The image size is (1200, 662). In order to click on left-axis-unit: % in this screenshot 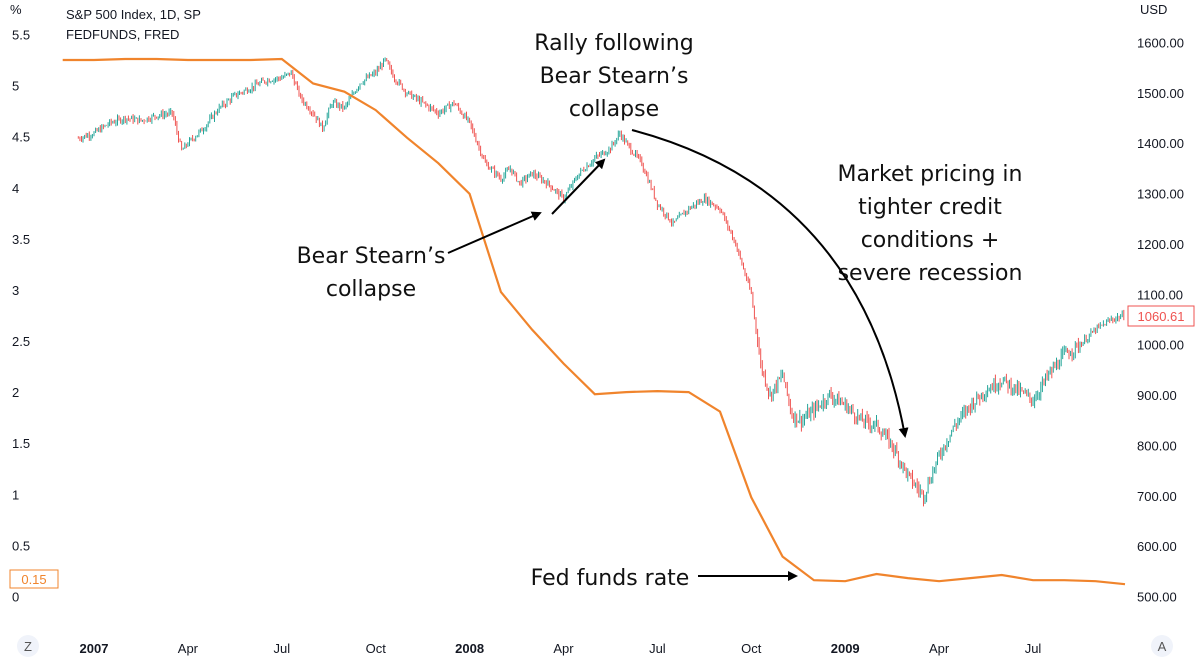, I will do `click(16, 9)`.